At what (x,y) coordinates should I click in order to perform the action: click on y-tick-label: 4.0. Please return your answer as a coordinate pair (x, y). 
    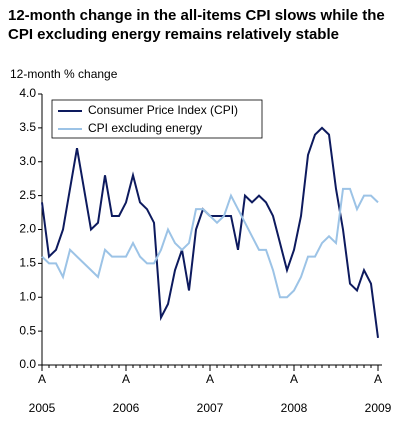
    Looking at the image, I should click on (27, 93).